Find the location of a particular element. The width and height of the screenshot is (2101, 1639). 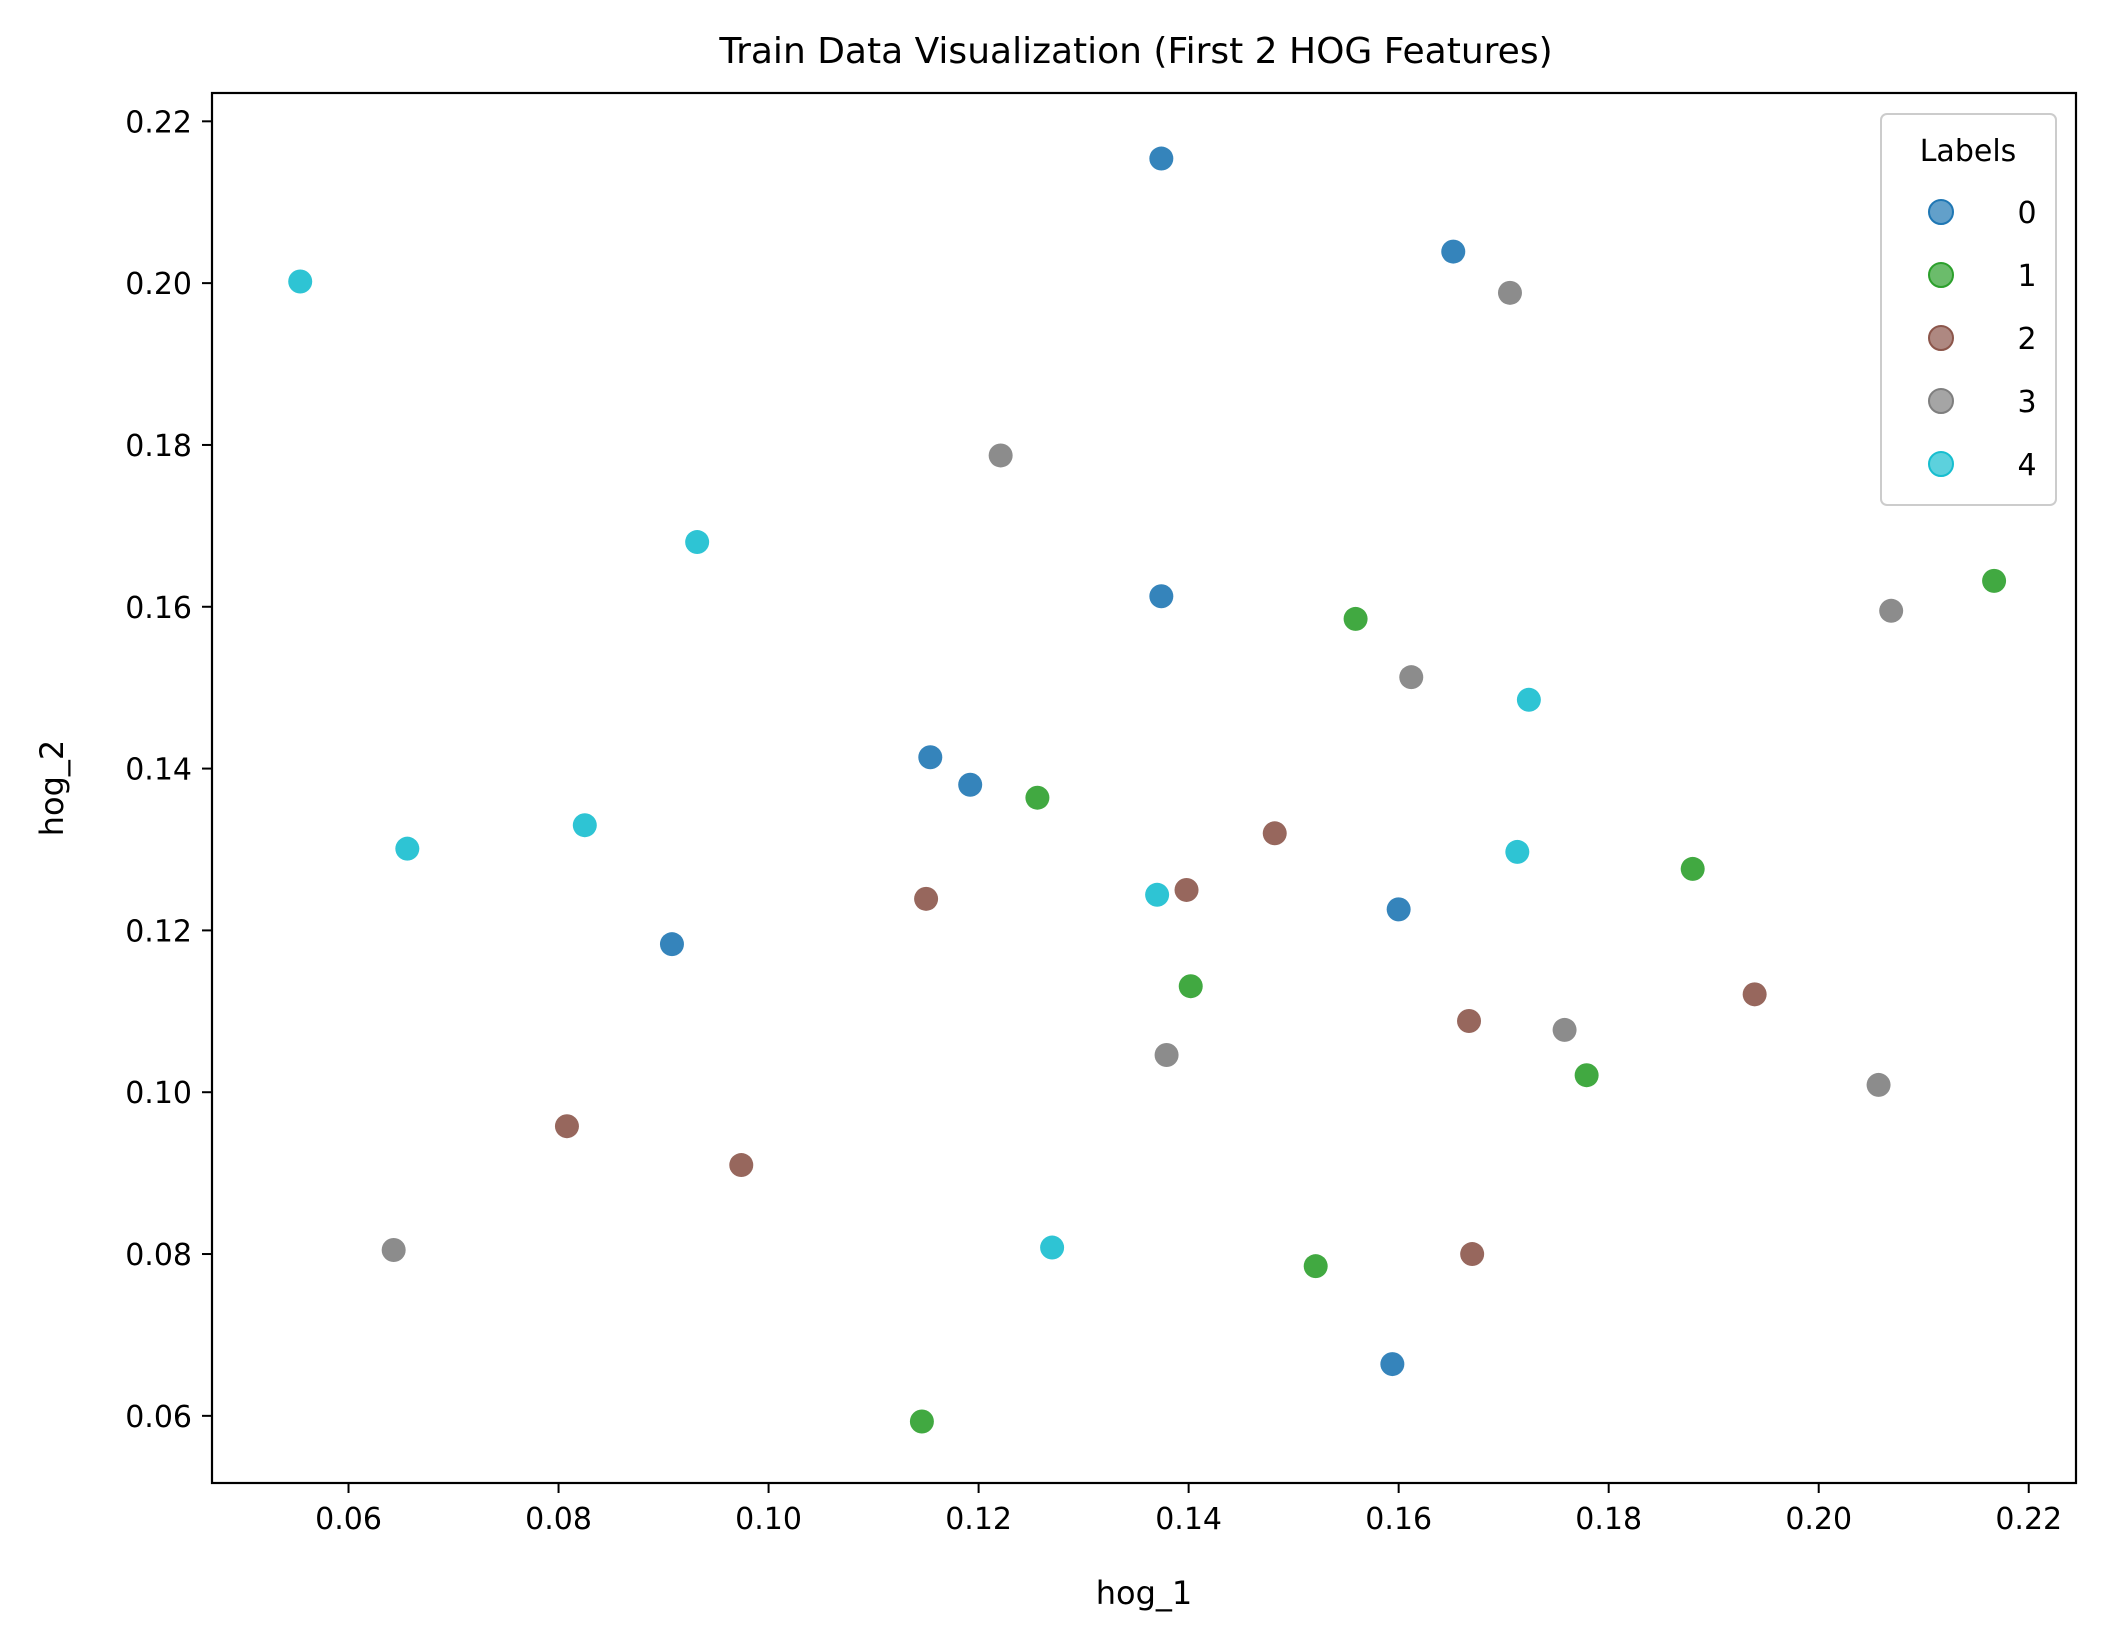

legend-title: Labels is located at coordinates (1968, 151).